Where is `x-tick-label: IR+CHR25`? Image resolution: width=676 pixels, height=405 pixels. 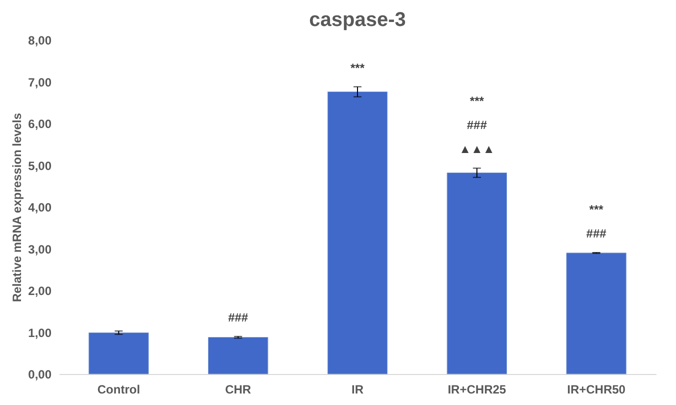 x-tick-label: IR+CHR25 is located at coordinates (477, 389).